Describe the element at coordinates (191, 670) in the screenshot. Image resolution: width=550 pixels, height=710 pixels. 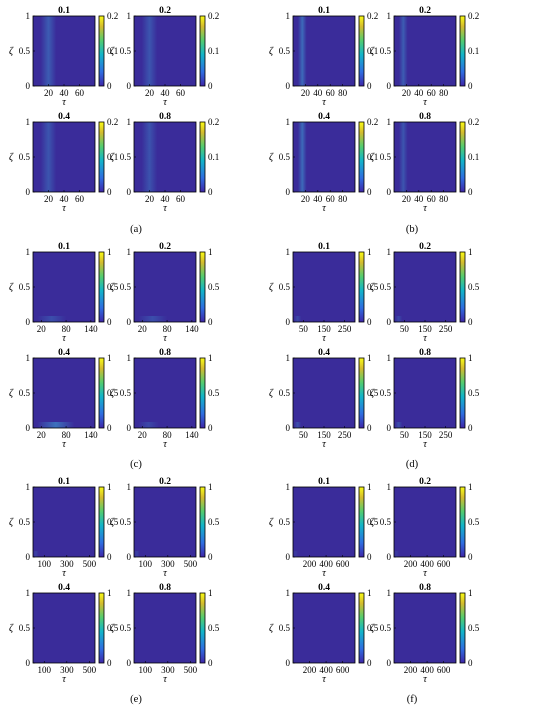
I see `x-tick-label: 500` at that location.